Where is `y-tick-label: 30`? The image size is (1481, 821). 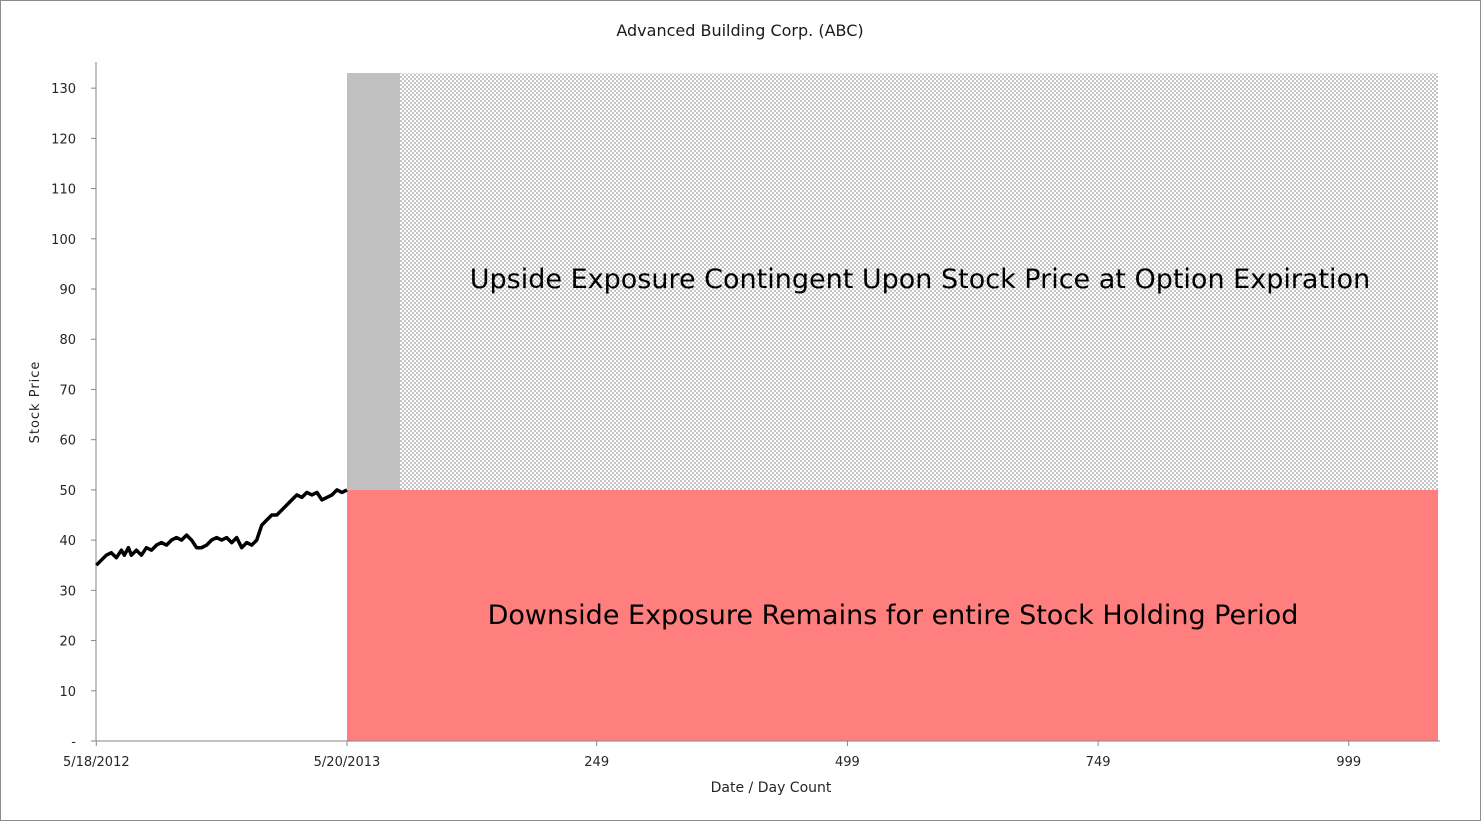 y-tick-label: 30 is located at coordinates (67, 591).